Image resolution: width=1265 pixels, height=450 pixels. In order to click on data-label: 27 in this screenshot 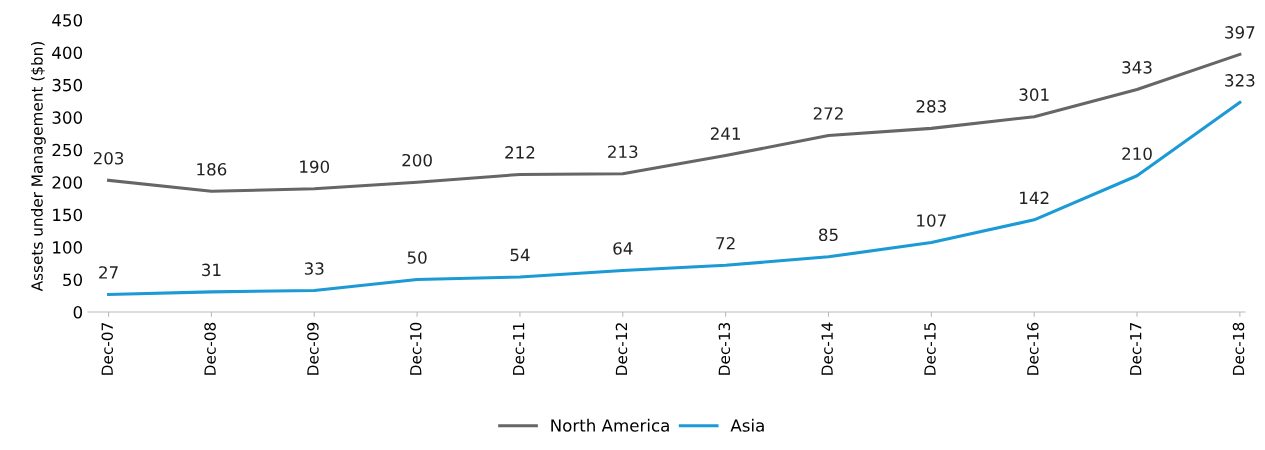, I will do `click(108, 272)`.